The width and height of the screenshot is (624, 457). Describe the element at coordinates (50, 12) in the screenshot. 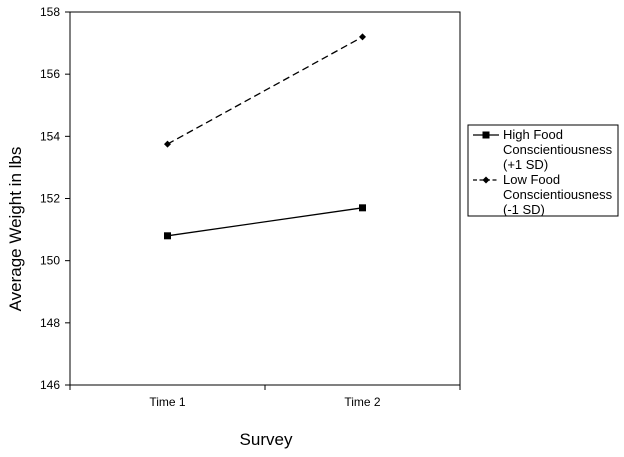

I see `y-tick-label: 158` at that location.